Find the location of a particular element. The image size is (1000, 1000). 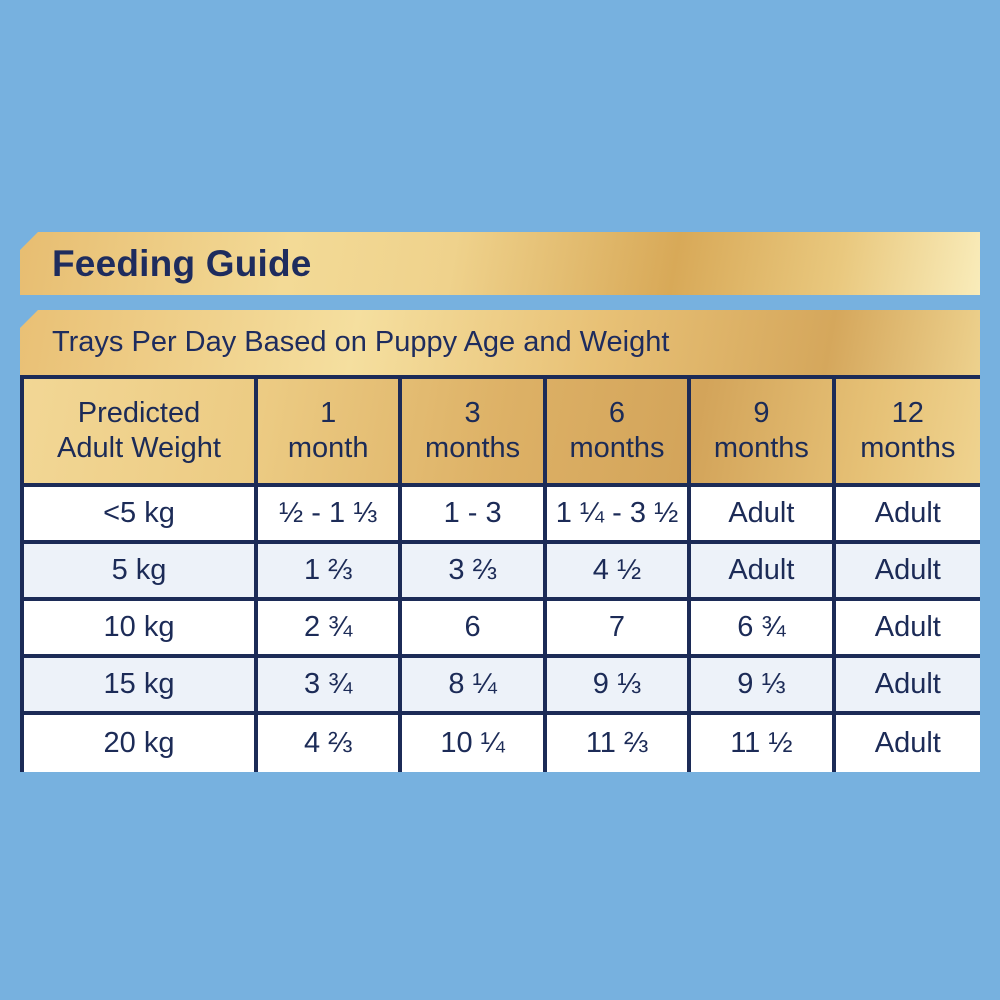

table-row: 15 kg 3 ¾ 8 ¼ 9 ⅓ 9 ⅓ Adult is located at coordinates (502, 686).